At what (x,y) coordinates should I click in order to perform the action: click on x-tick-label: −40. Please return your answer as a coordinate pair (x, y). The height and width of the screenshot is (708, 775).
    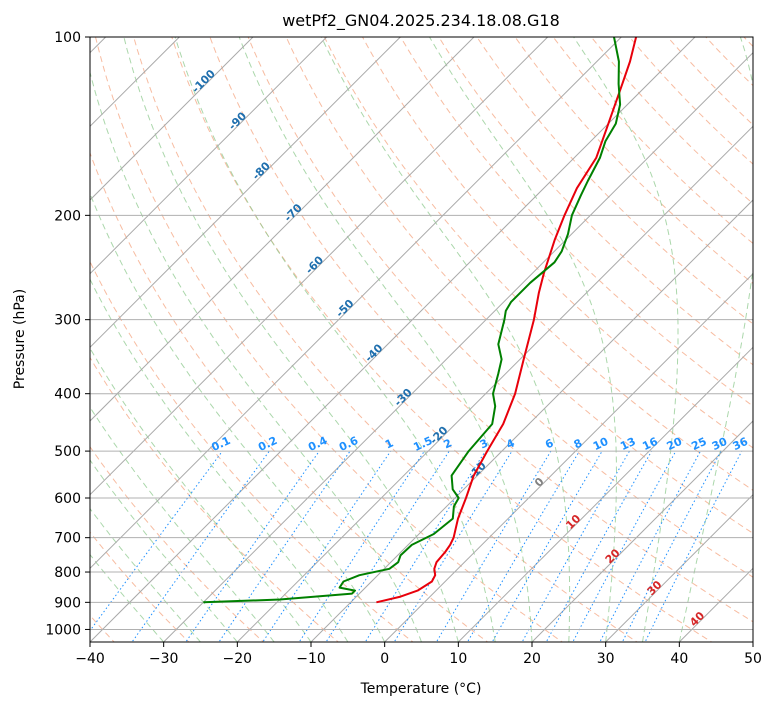
    Looking at the image, I should click on (90, 659).